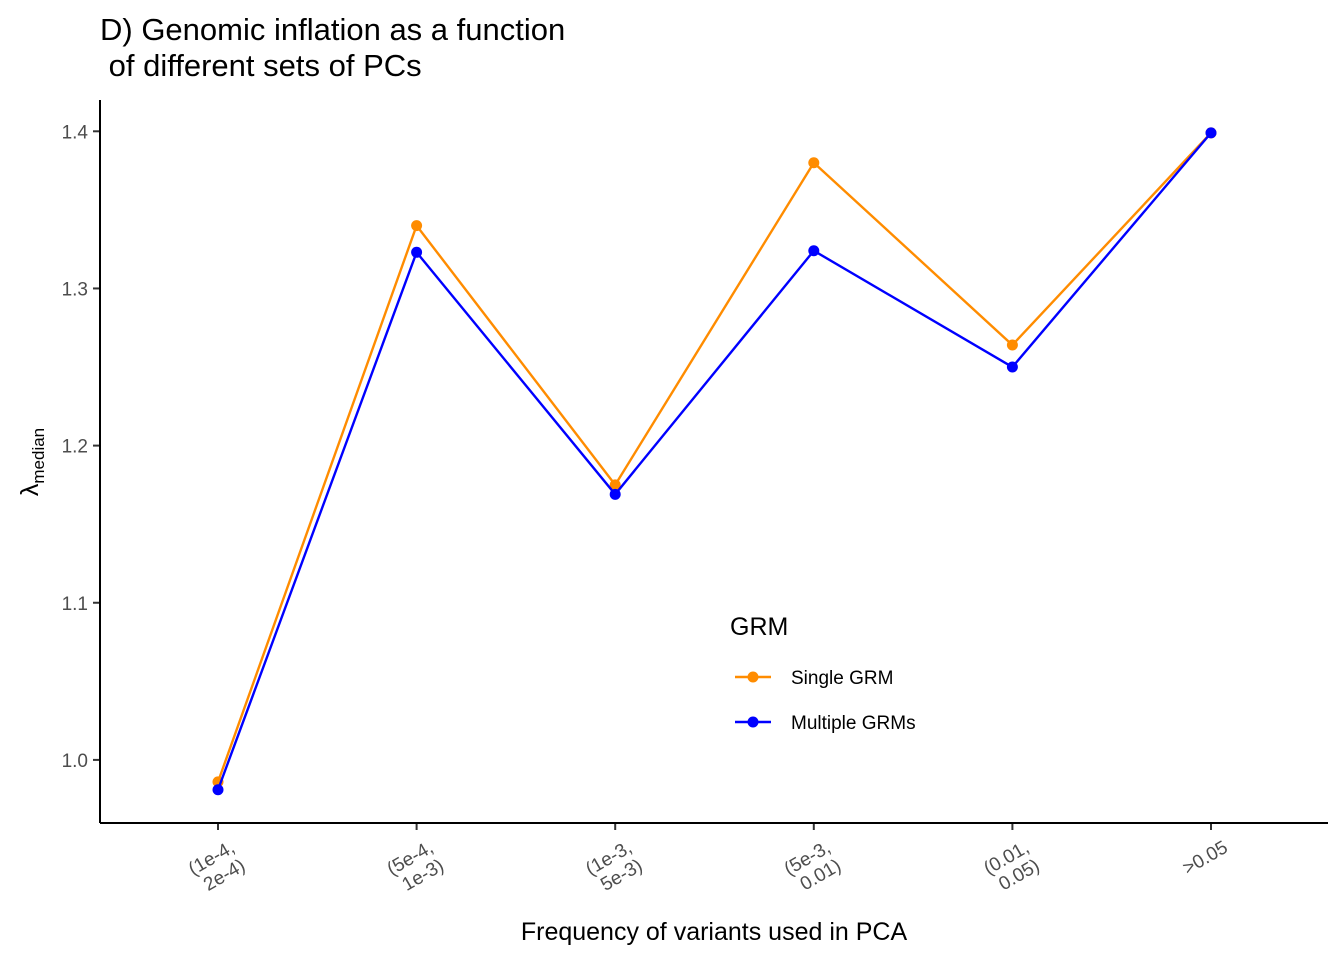  What do you see at coordinates (75, 761) in the screenshot?
I see `y-tick-label: 1.0` at bounding box center [75, 761].